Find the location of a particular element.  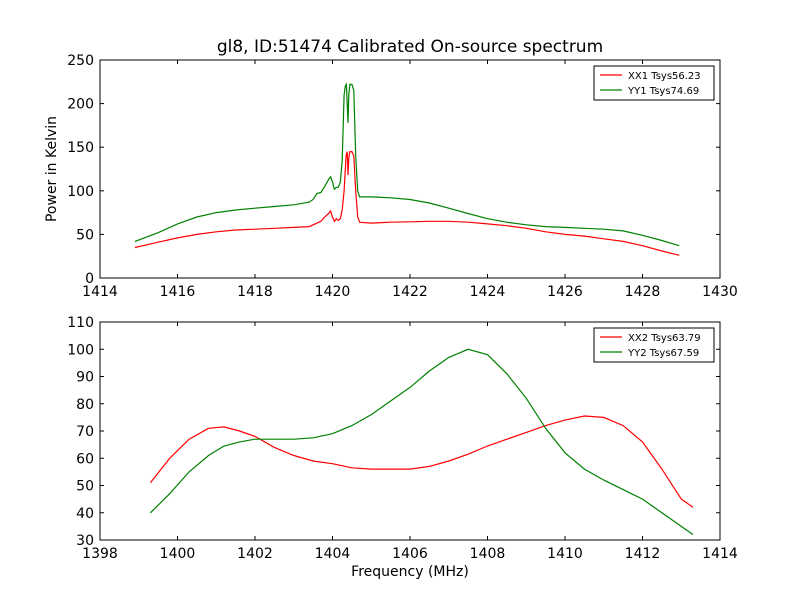

y-tick-label: 70 is located at coordinates (85, 432).